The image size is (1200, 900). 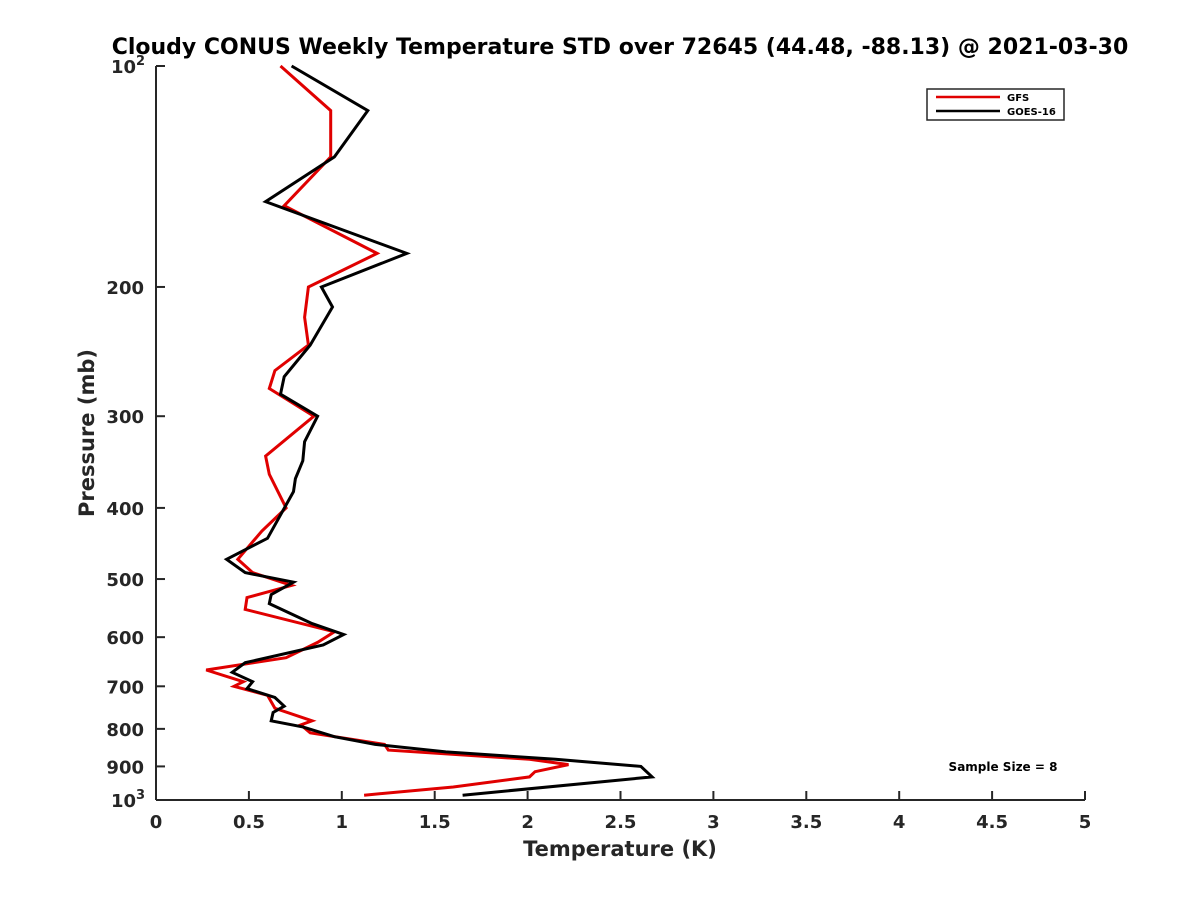 I want to click on y-tick-label: 800, so click(x=125, y=730).